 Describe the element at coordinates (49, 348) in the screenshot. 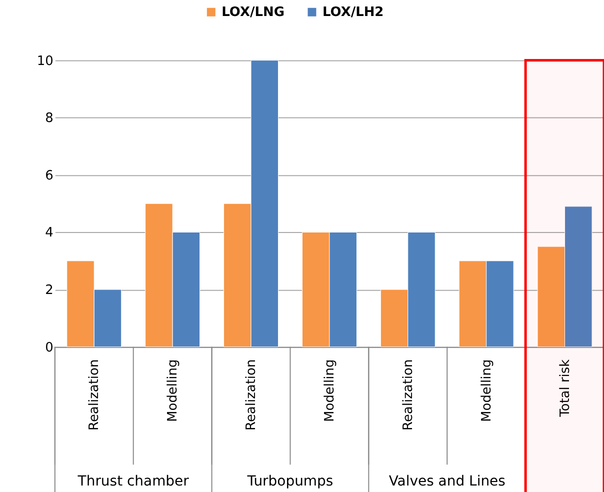

I see `y-tick-label: 0` at that location.